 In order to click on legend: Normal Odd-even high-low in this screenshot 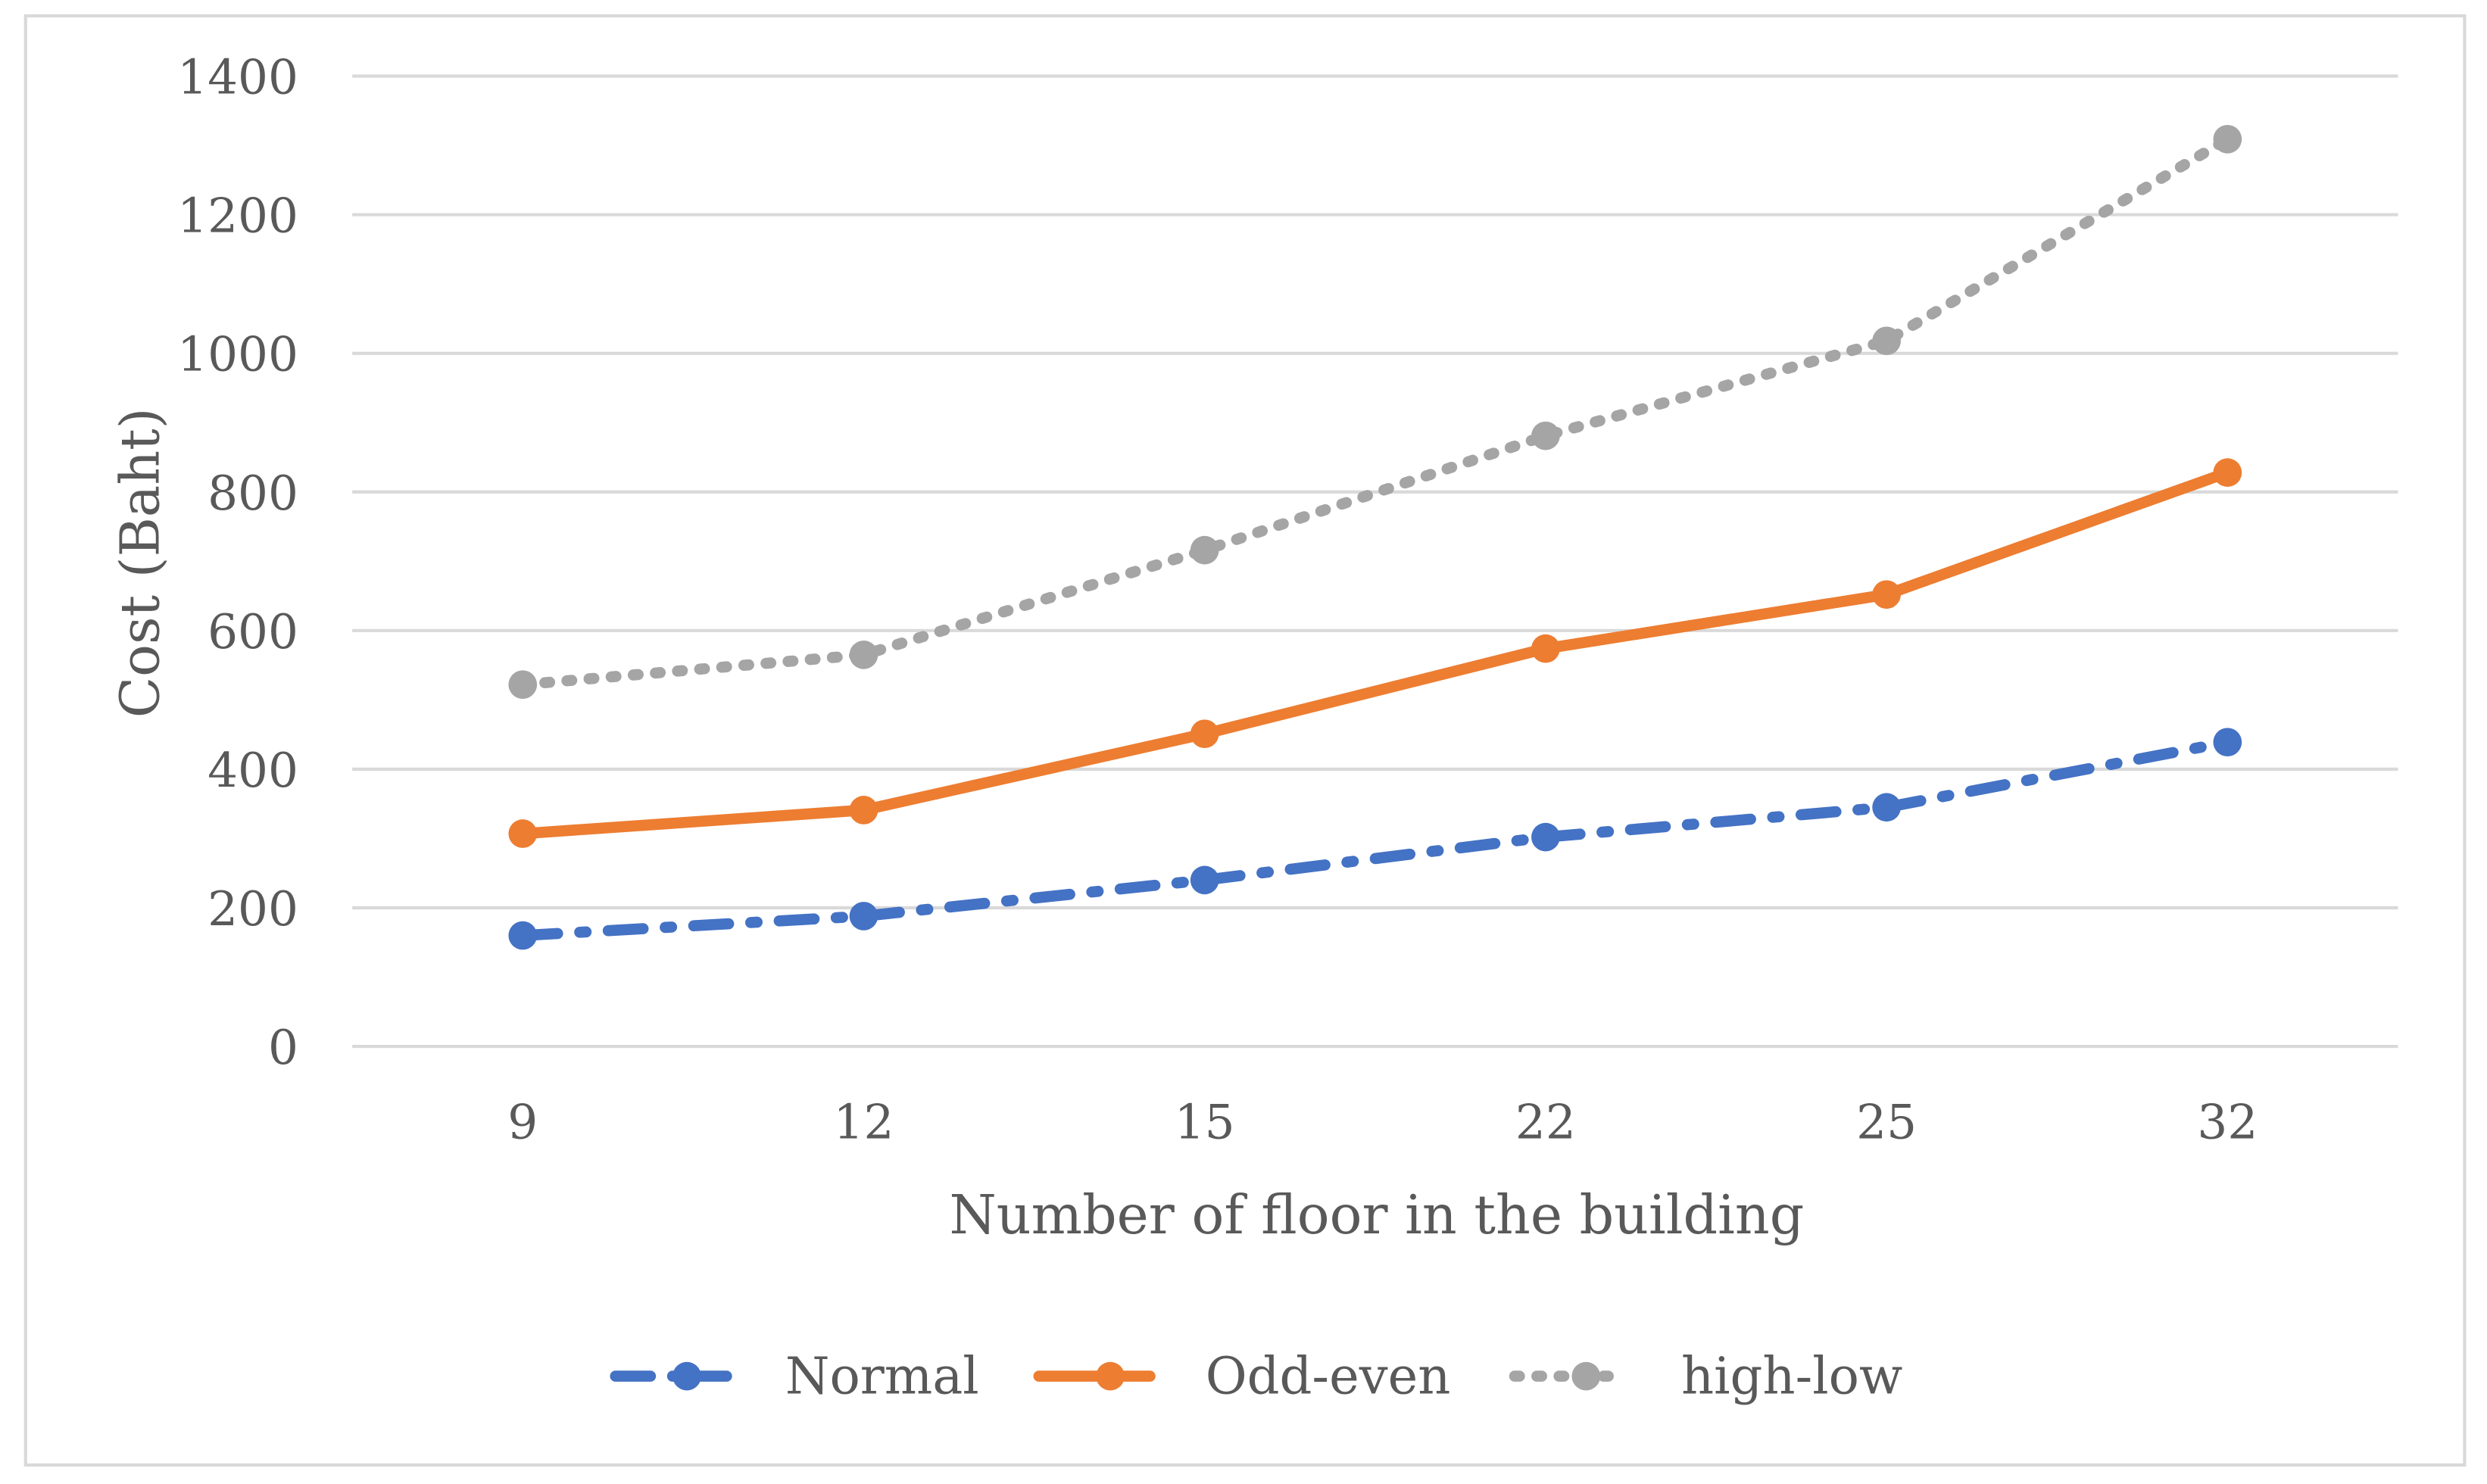, I will do `click(1256, 1376)`.